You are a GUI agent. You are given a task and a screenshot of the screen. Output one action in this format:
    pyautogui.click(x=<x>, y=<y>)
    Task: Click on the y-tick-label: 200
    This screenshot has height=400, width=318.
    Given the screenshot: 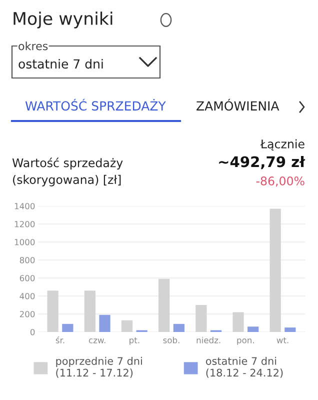 What is the action you would take?
    pyautogui.click(x=27, y=314)
    